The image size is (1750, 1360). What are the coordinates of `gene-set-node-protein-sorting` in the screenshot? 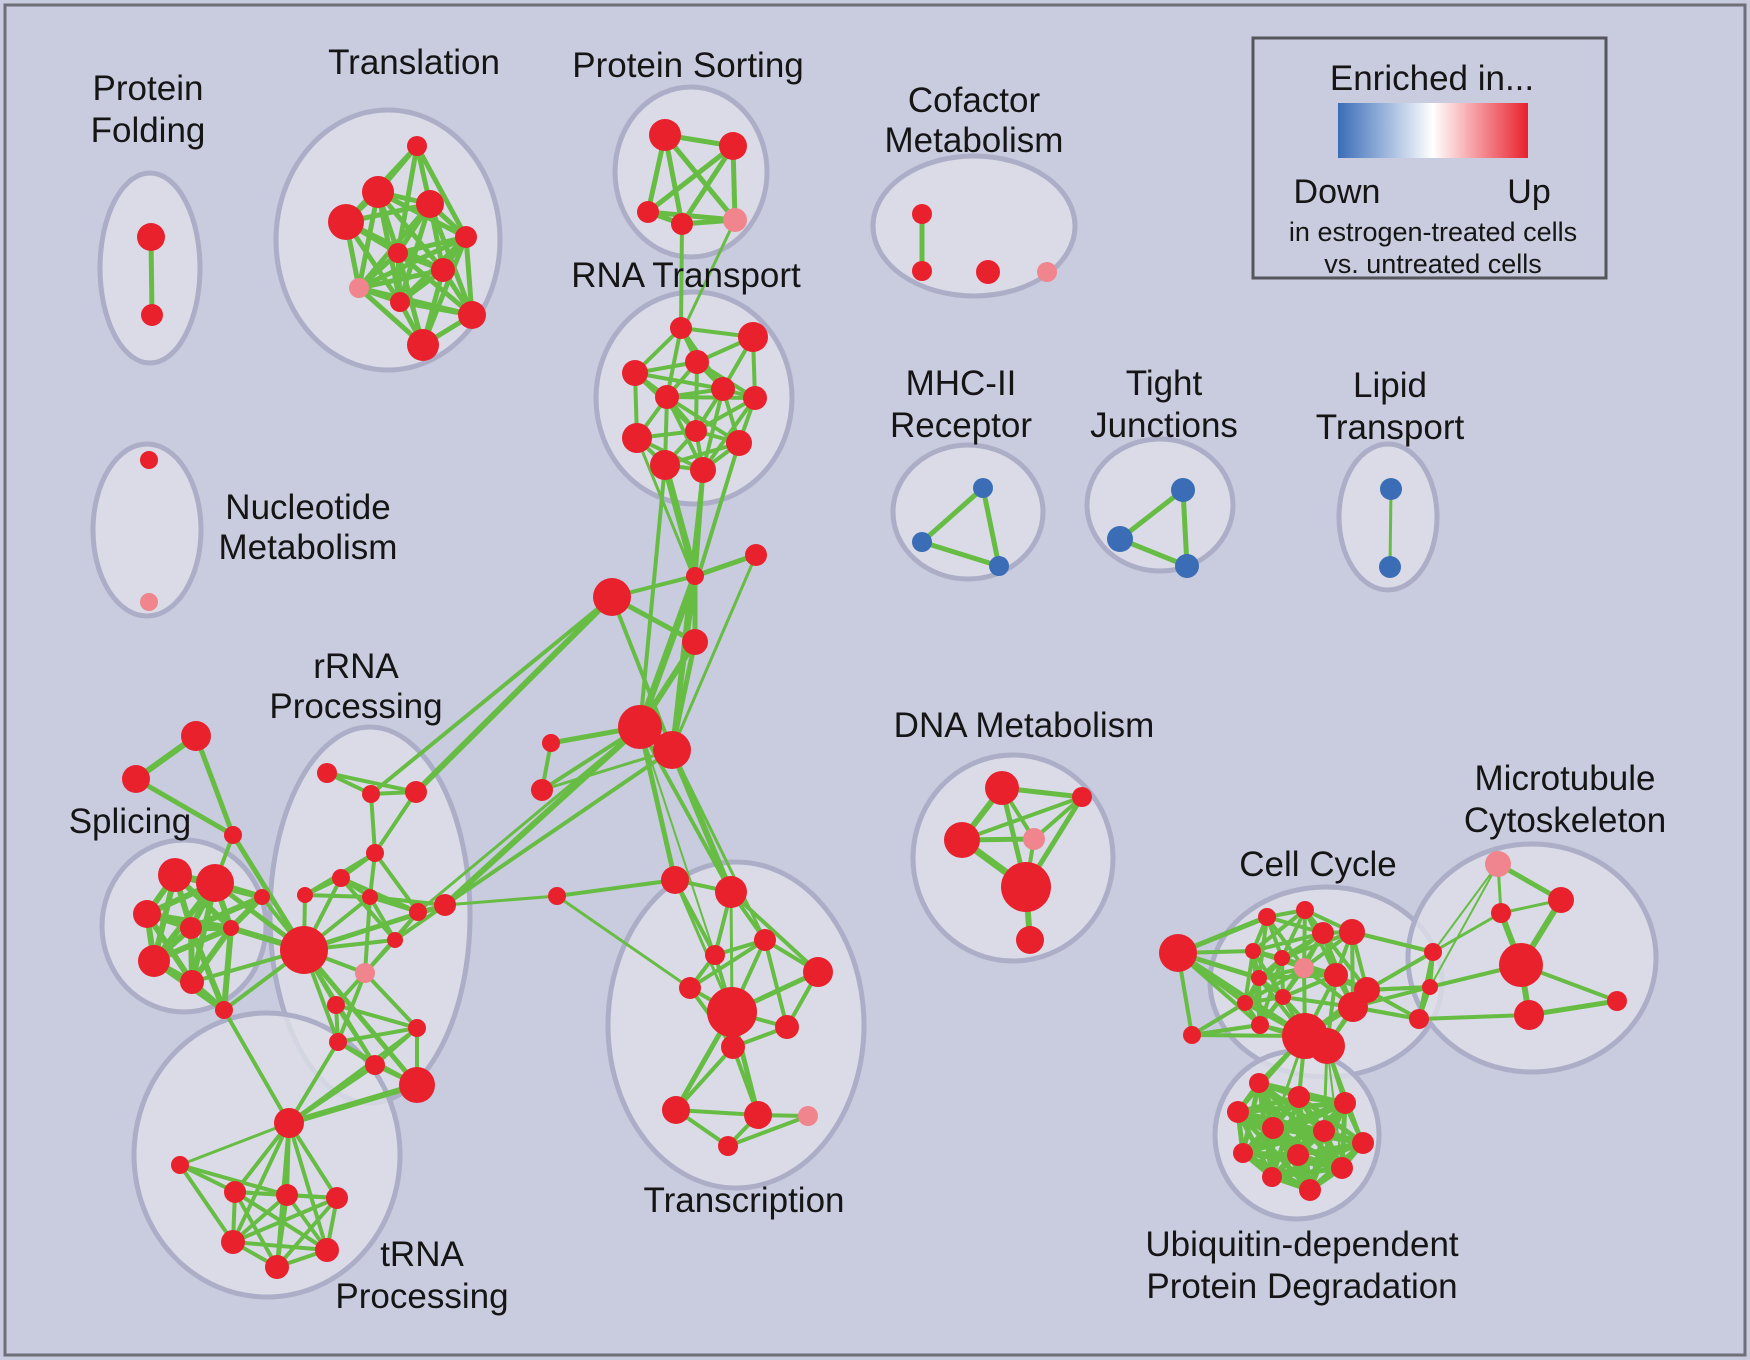 It's located at (648, 212).